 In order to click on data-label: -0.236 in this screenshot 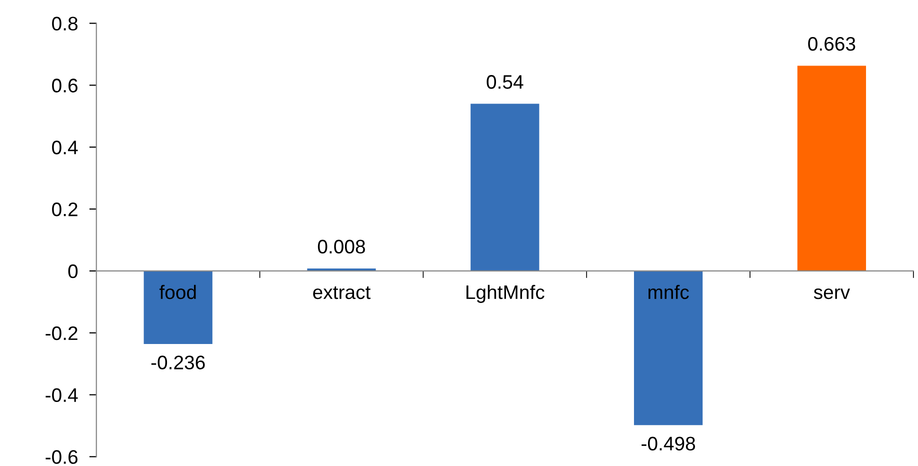, I will do `click(178, 363)`.